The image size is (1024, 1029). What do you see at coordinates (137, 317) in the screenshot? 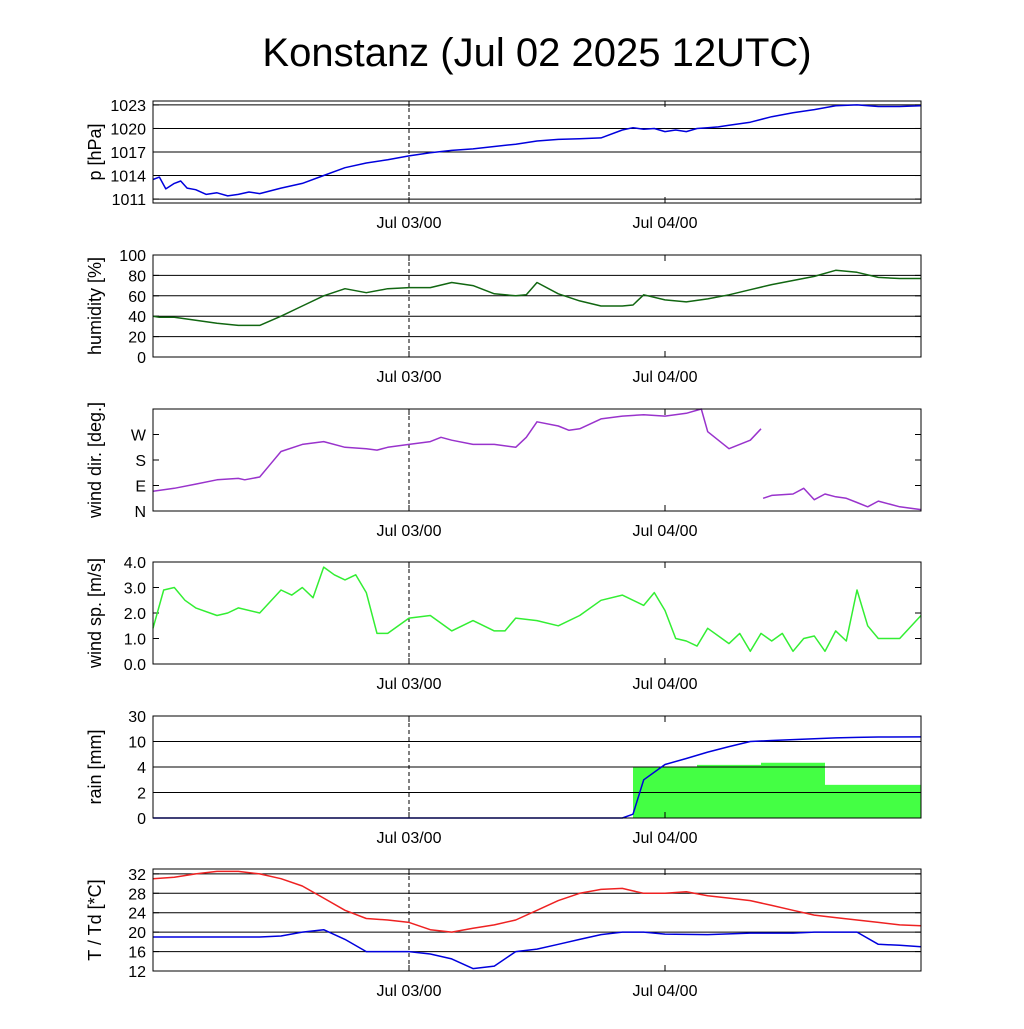
I see `humidity-ytick-label: 40` at bounding box center [137, 317].